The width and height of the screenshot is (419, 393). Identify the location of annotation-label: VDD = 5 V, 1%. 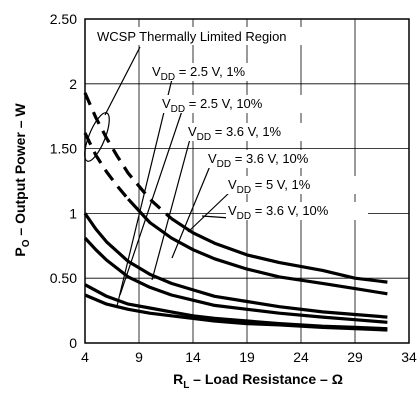
(269, 186).